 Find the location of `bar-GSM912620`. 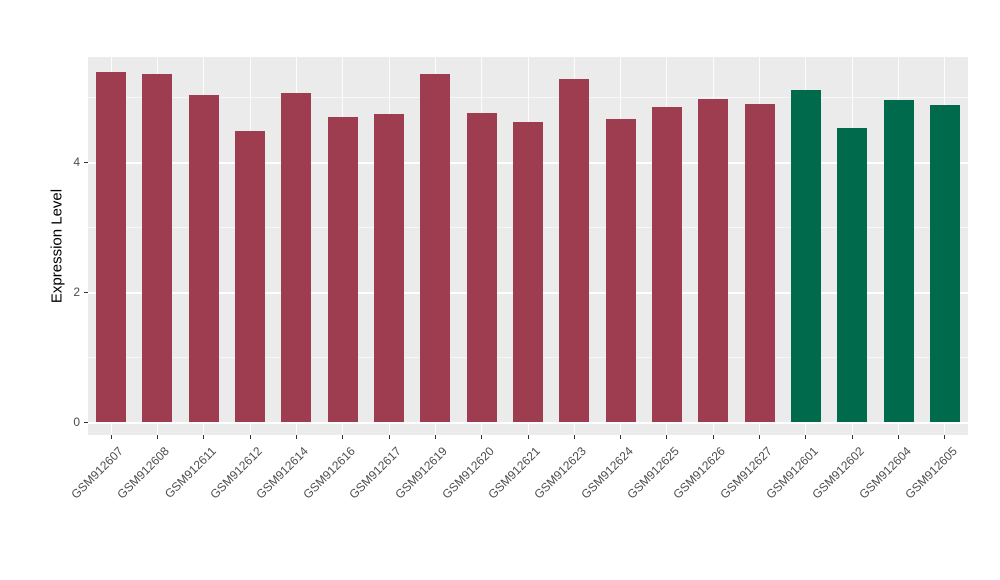

bar-GSM912620 is located at coordinates (481, 267).